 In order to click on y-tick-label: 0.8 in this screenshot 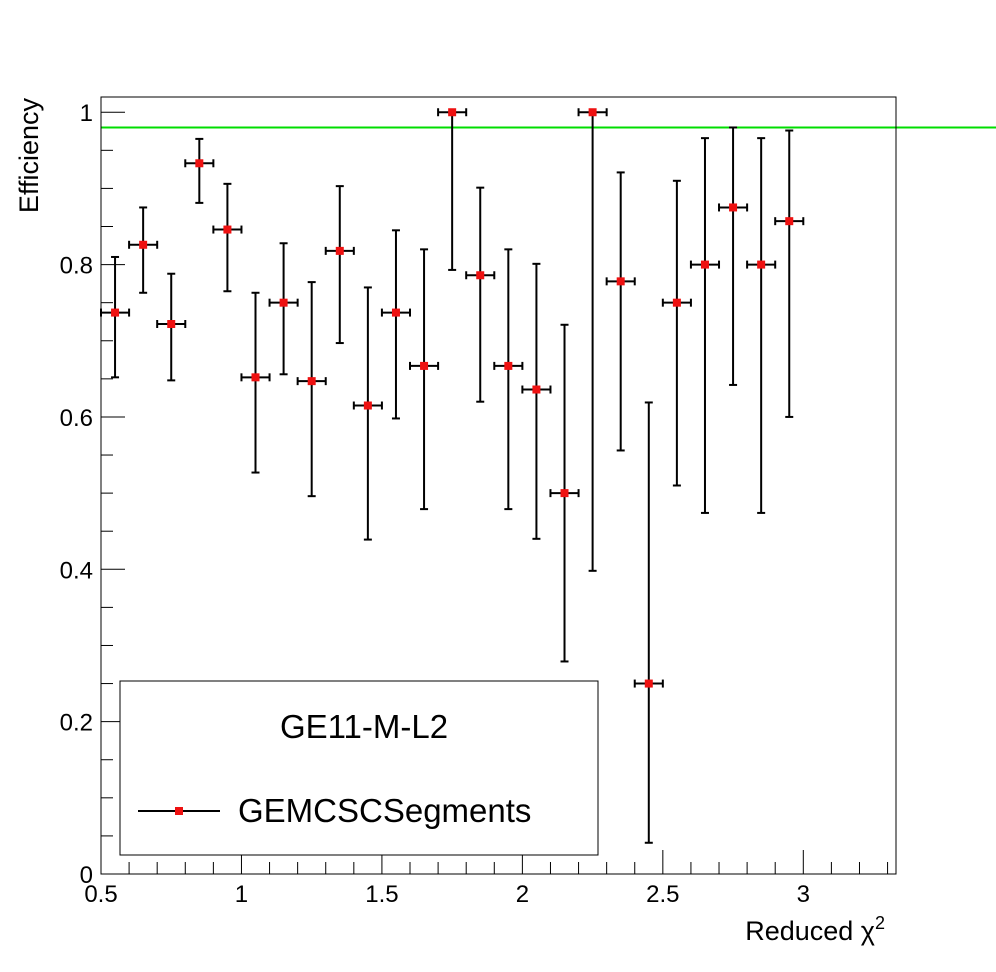, I will do `click(76, 266)`.